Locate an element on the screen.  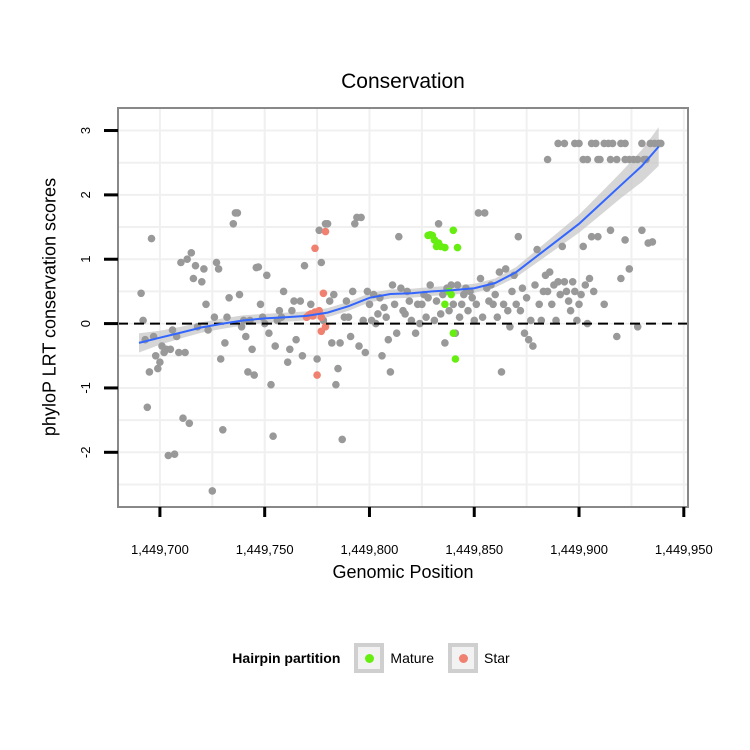
y-tick-label: 3 is located at coordinates (85, 130).